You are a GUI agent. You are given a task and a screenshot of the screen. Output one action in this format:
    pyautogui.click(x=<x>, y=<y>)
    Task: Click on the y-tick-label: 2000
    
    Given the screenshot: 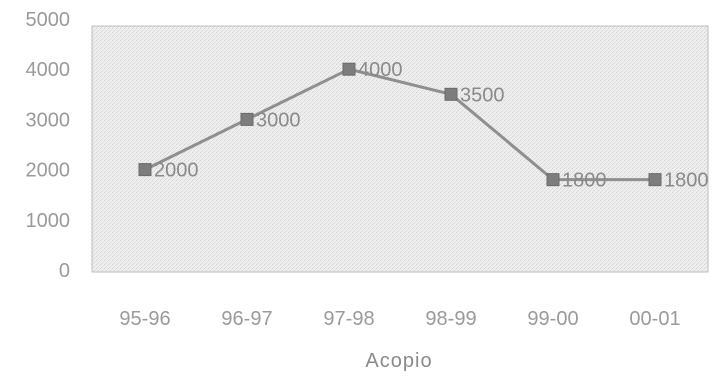 What is the action you would take?
    pyautogui.click(x=48, y=171)
    